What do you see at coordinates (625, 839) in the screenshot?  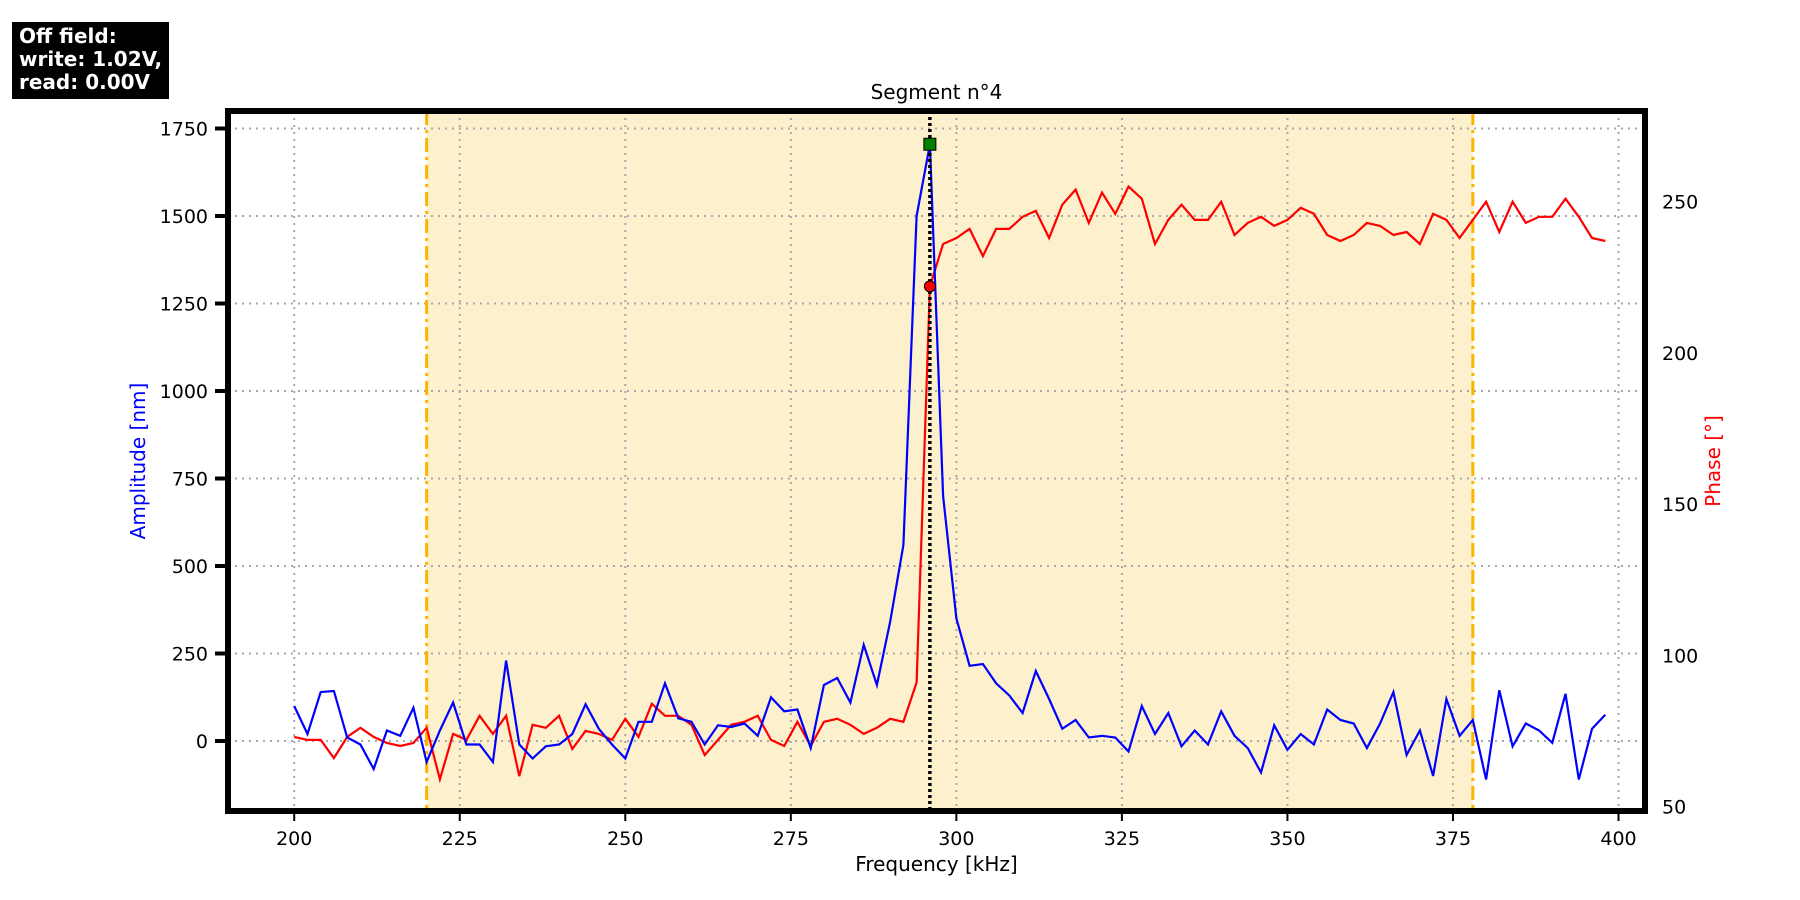 I see `x-tick-label: 250` at bounding box center [625, 839].